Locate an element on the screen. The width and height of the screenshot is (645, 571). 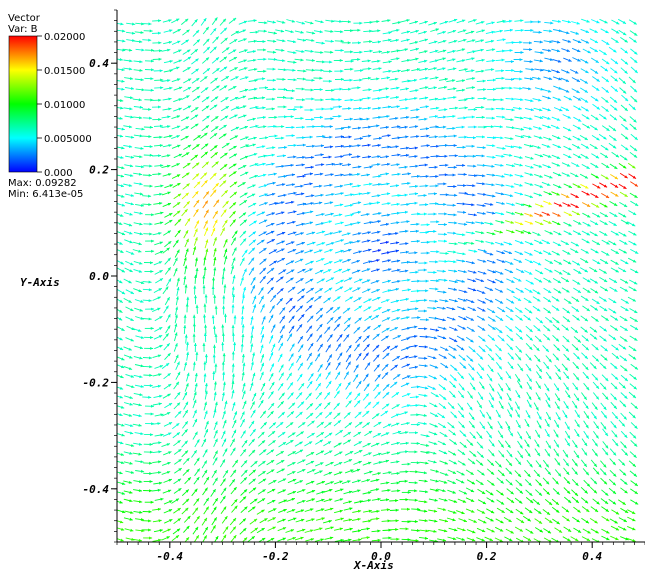
colorbar-tick-label: 0.000 is located at coordinates (58, 173).